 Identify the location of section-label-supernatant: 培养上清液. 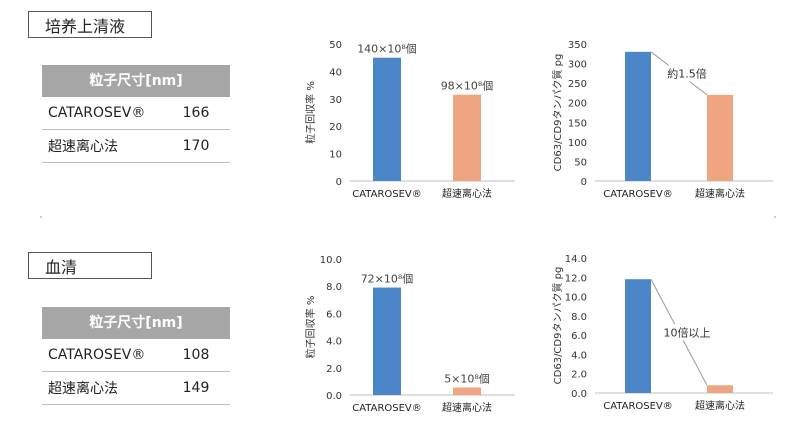
(90, 24).